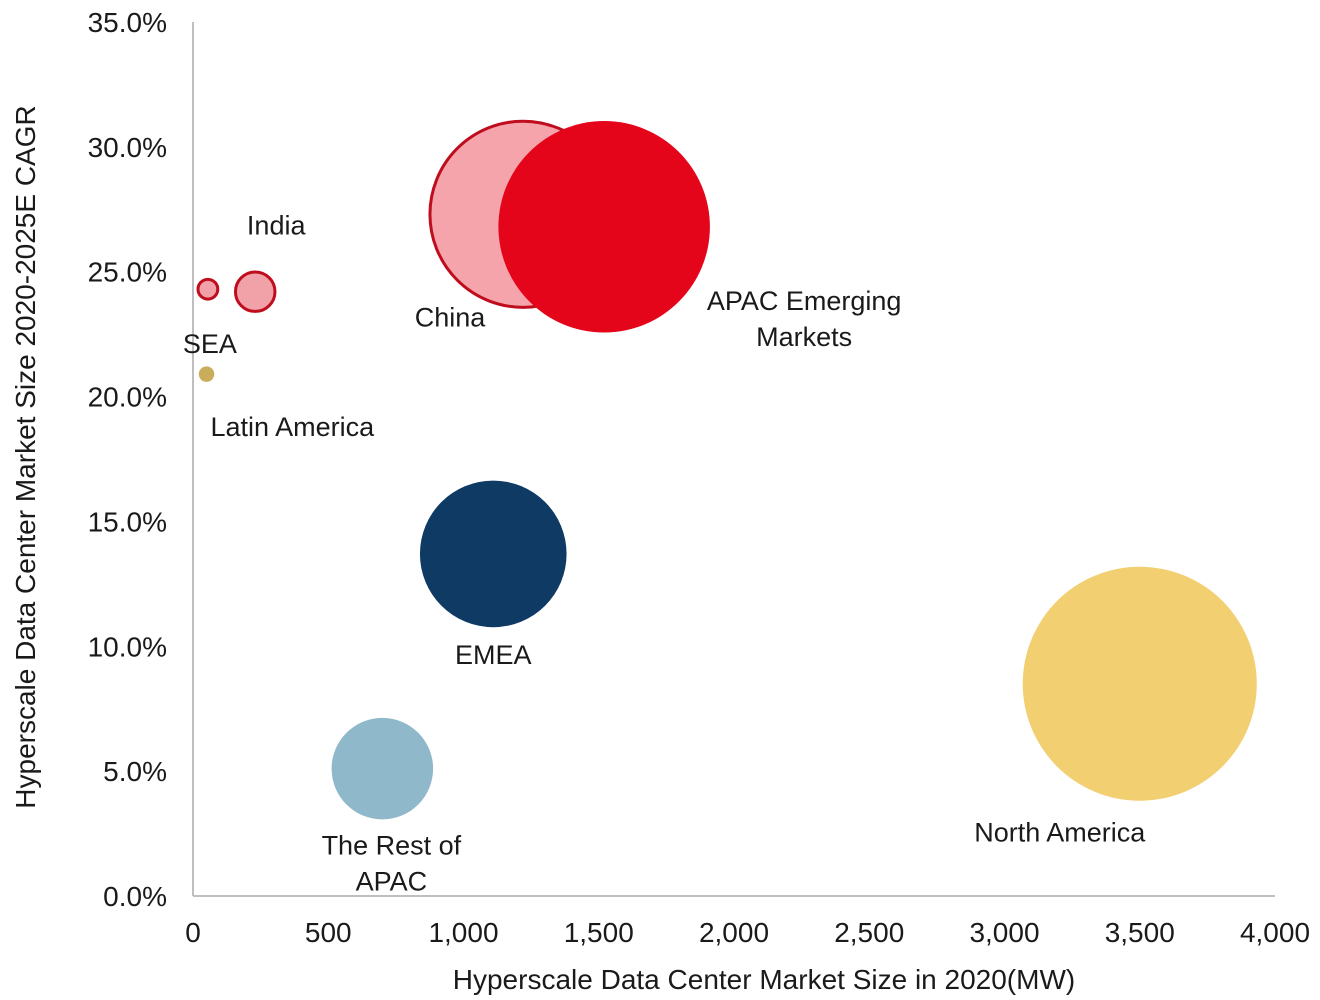 The height and width of the screenshot is (1000, 1320). What do you see at coordinates (208, 289) in the screenshot?
I see `bubble-sea` at bounding box center [208, 289].